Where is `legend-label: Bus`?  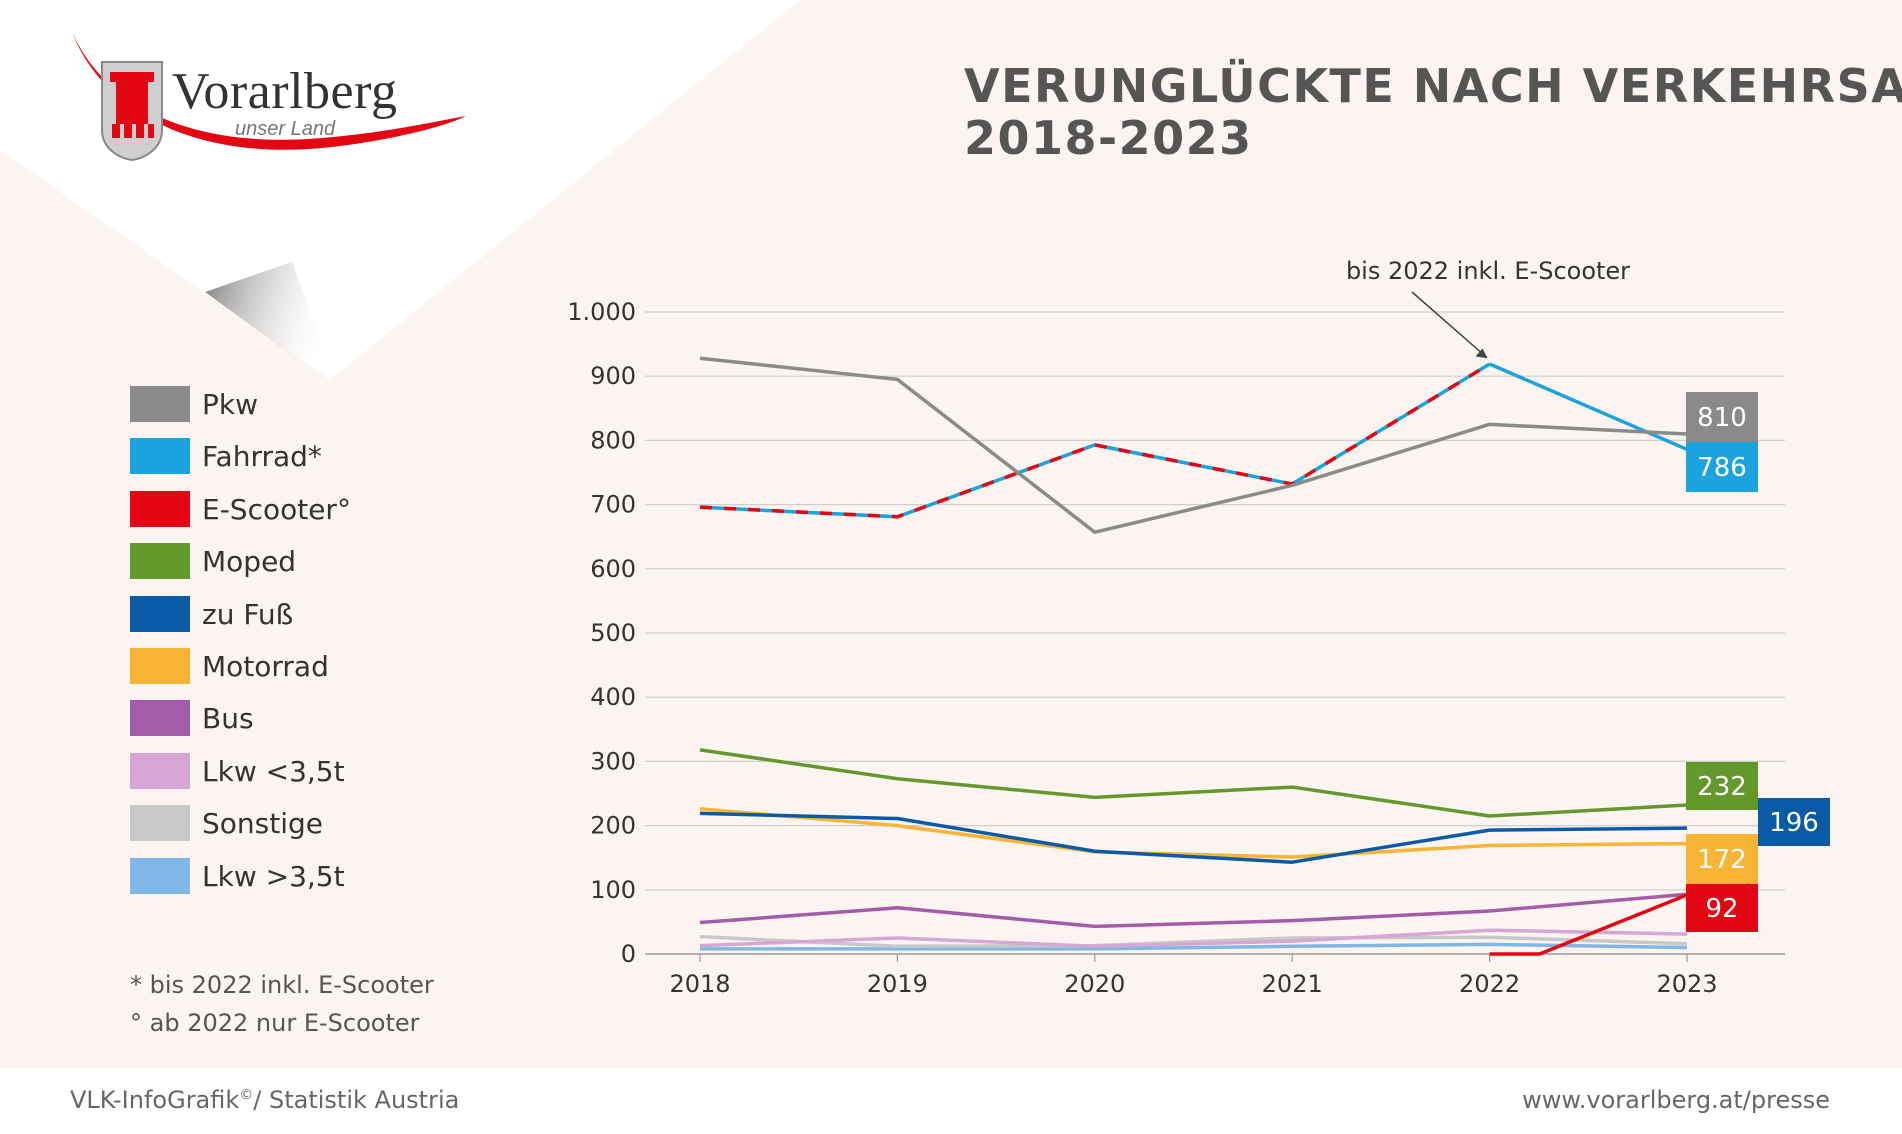 legend-label: Bus is located at coordinates (228, 719).